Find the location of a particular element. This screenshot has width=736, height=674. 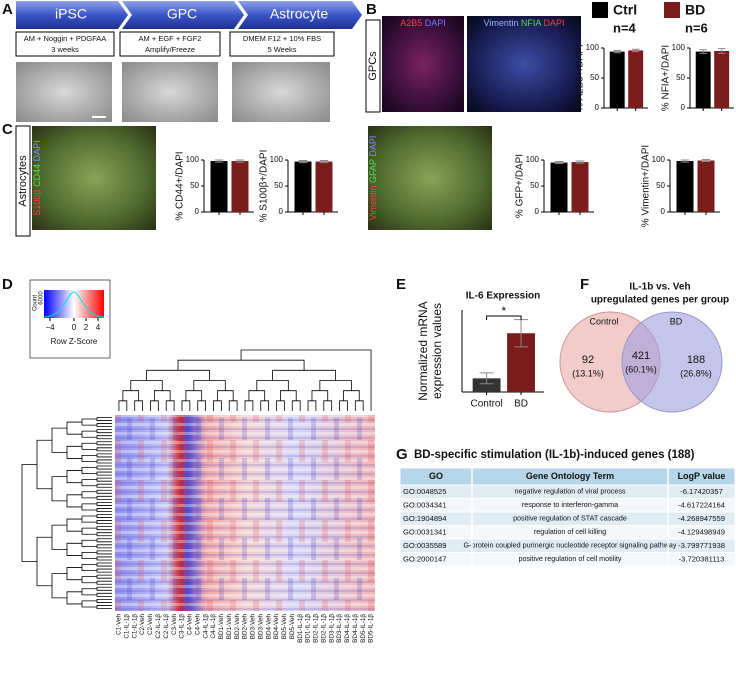

table-cell: response to interferon-gamma is located at coordinates (570, 504).